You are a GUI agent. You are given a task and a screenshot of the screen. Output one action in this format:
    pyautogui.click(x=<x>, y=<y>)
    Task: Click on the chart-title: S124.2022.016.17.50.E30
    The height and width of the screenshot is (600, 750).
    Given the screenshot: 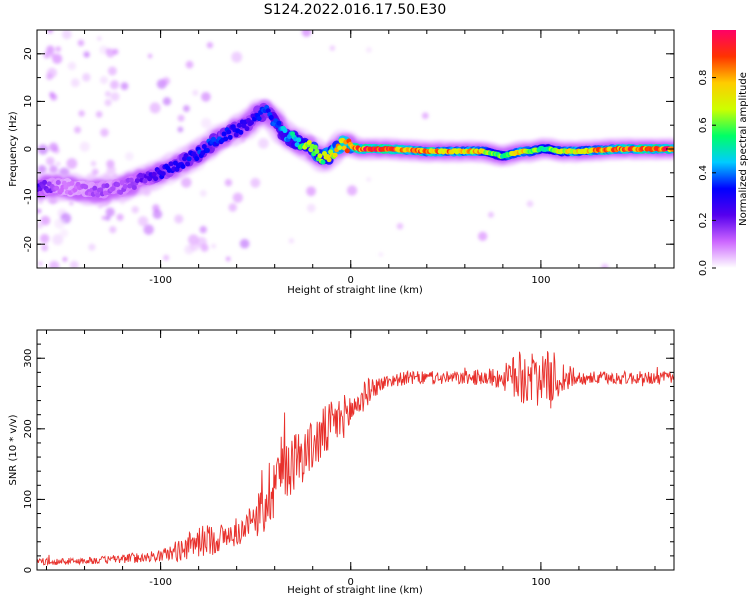 What is the action you would take?
    pyautogui.click(x=355, y=10)
    